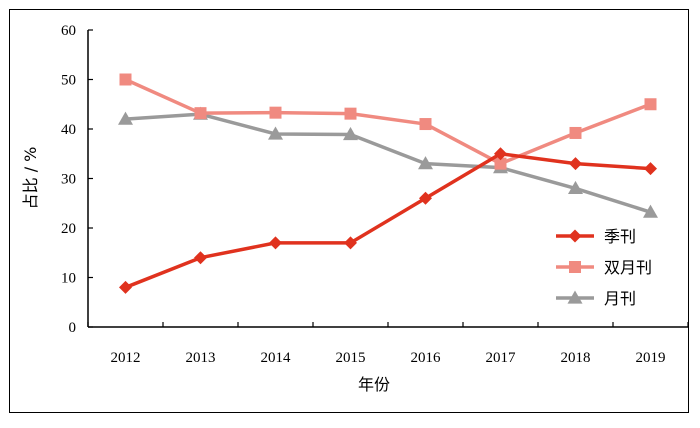 This screenshot has height=428, width=700. Describe the element at coordinates (73, 328) in the screenshot. I see `y-tick-label: 0` at that location.